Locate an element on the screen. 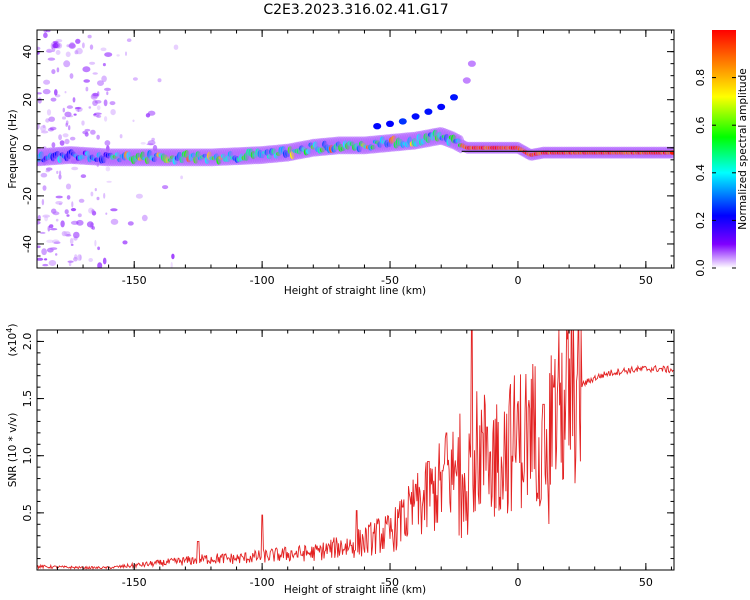 The height and width of the screenshot is (600, 750). colorbar-ticks: 0.0 0.2 0.4 0.6 0.8 is located at coordinates (715, 173).